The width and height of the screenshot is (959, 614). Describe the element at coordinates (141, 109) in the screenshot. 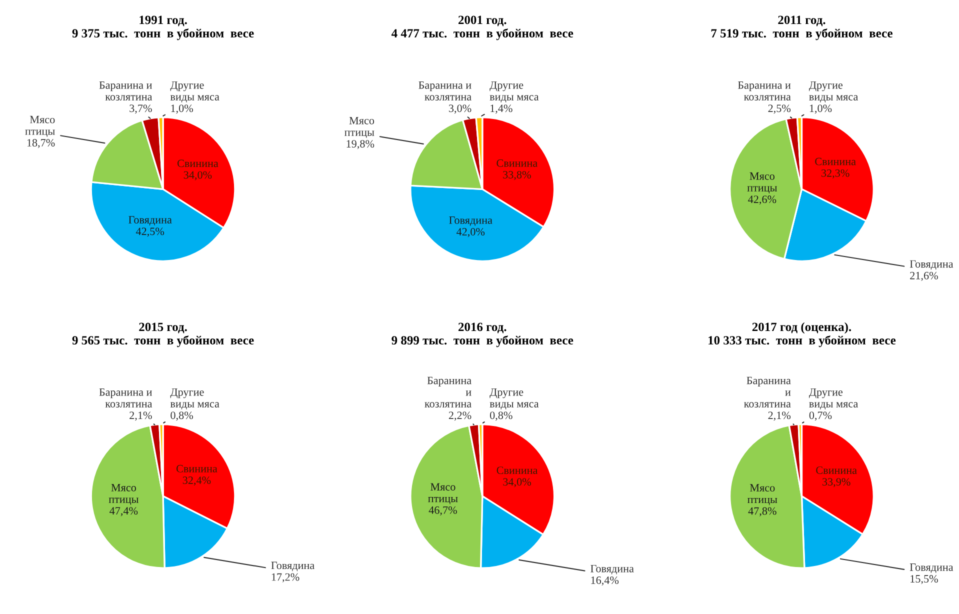

I see `data-label: 3,7%` at that location.